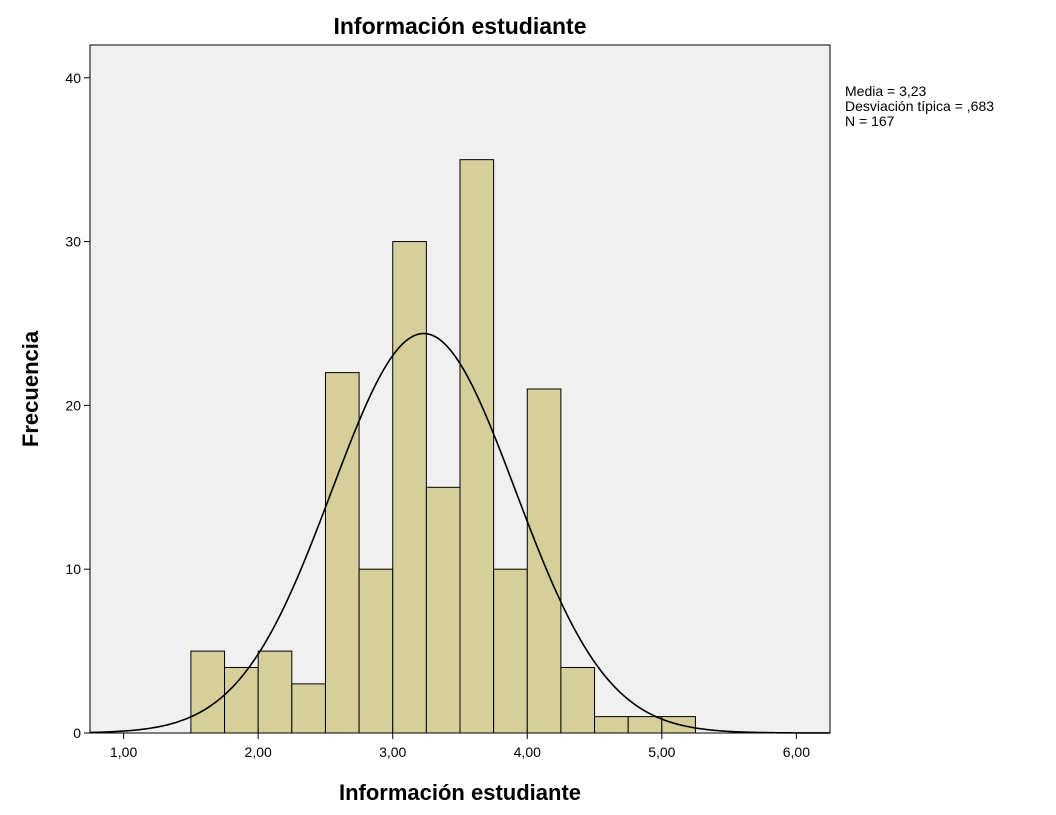  Describe the element at coordinates (886, 91) in the screenshot. I see `stat-mean: Media = 3,23` at that location.